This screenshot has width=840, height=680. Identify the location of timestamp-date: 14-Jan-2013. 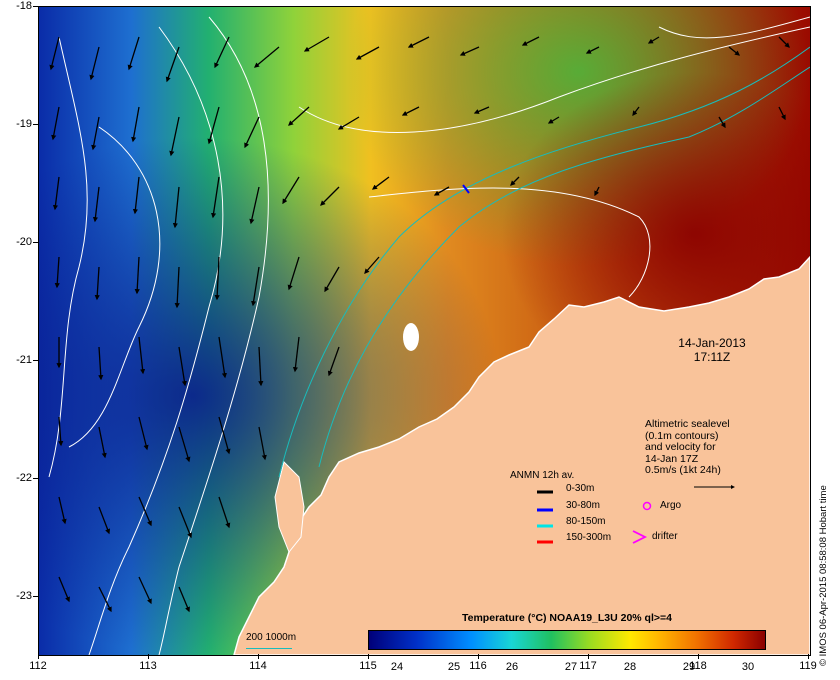
(712, 343).